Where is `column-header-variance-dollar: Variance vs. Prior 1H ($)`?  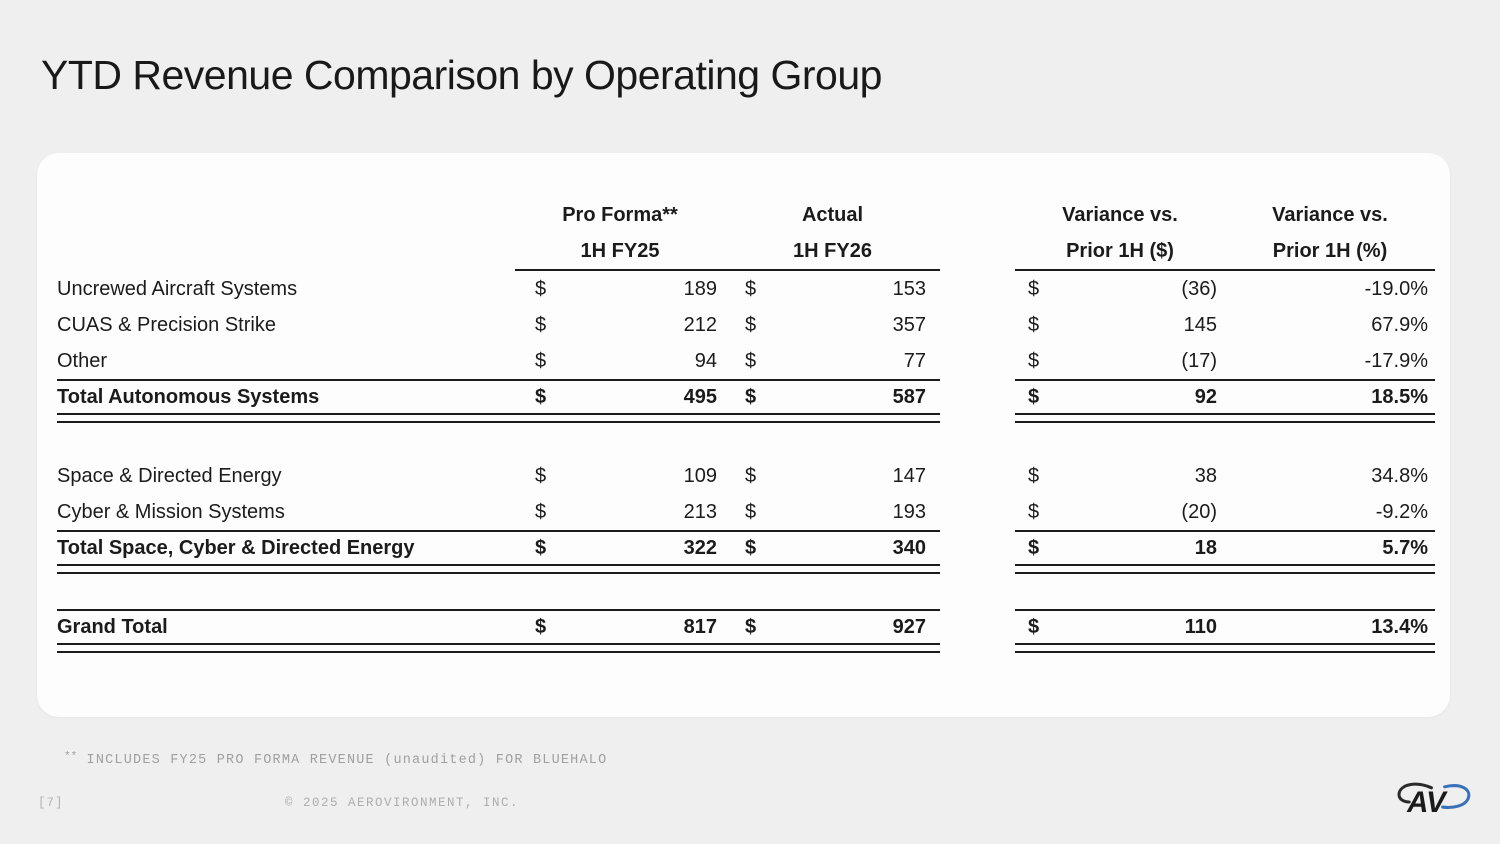
column-header-variance-dollar: Variance vs. Prior 1H ($) is located at coordinates (1120, 233).